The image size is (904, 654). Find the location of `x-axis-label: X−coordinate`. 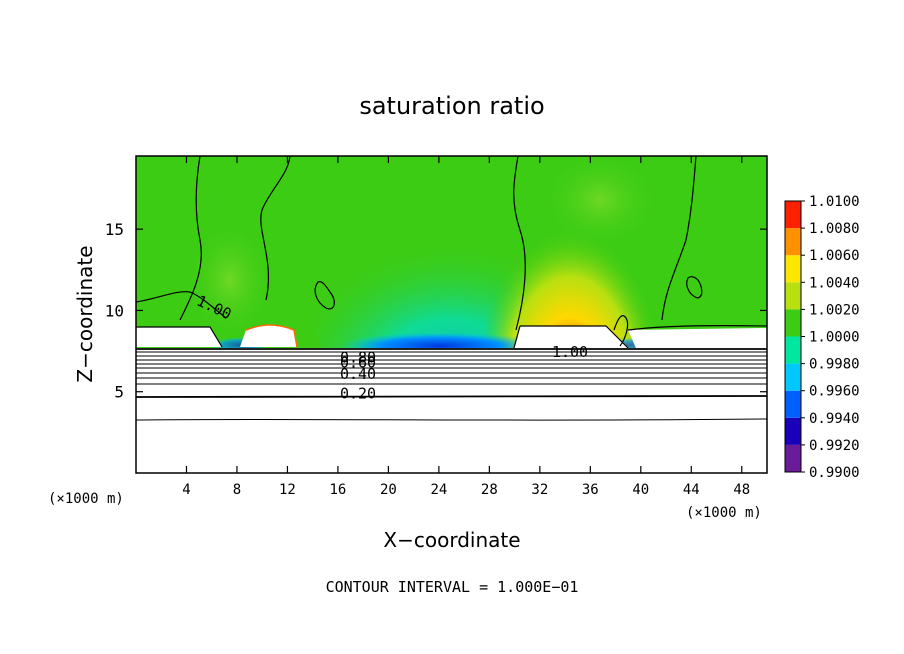

x-axis-label: X−coordinate is located at coordinates (451, 540).